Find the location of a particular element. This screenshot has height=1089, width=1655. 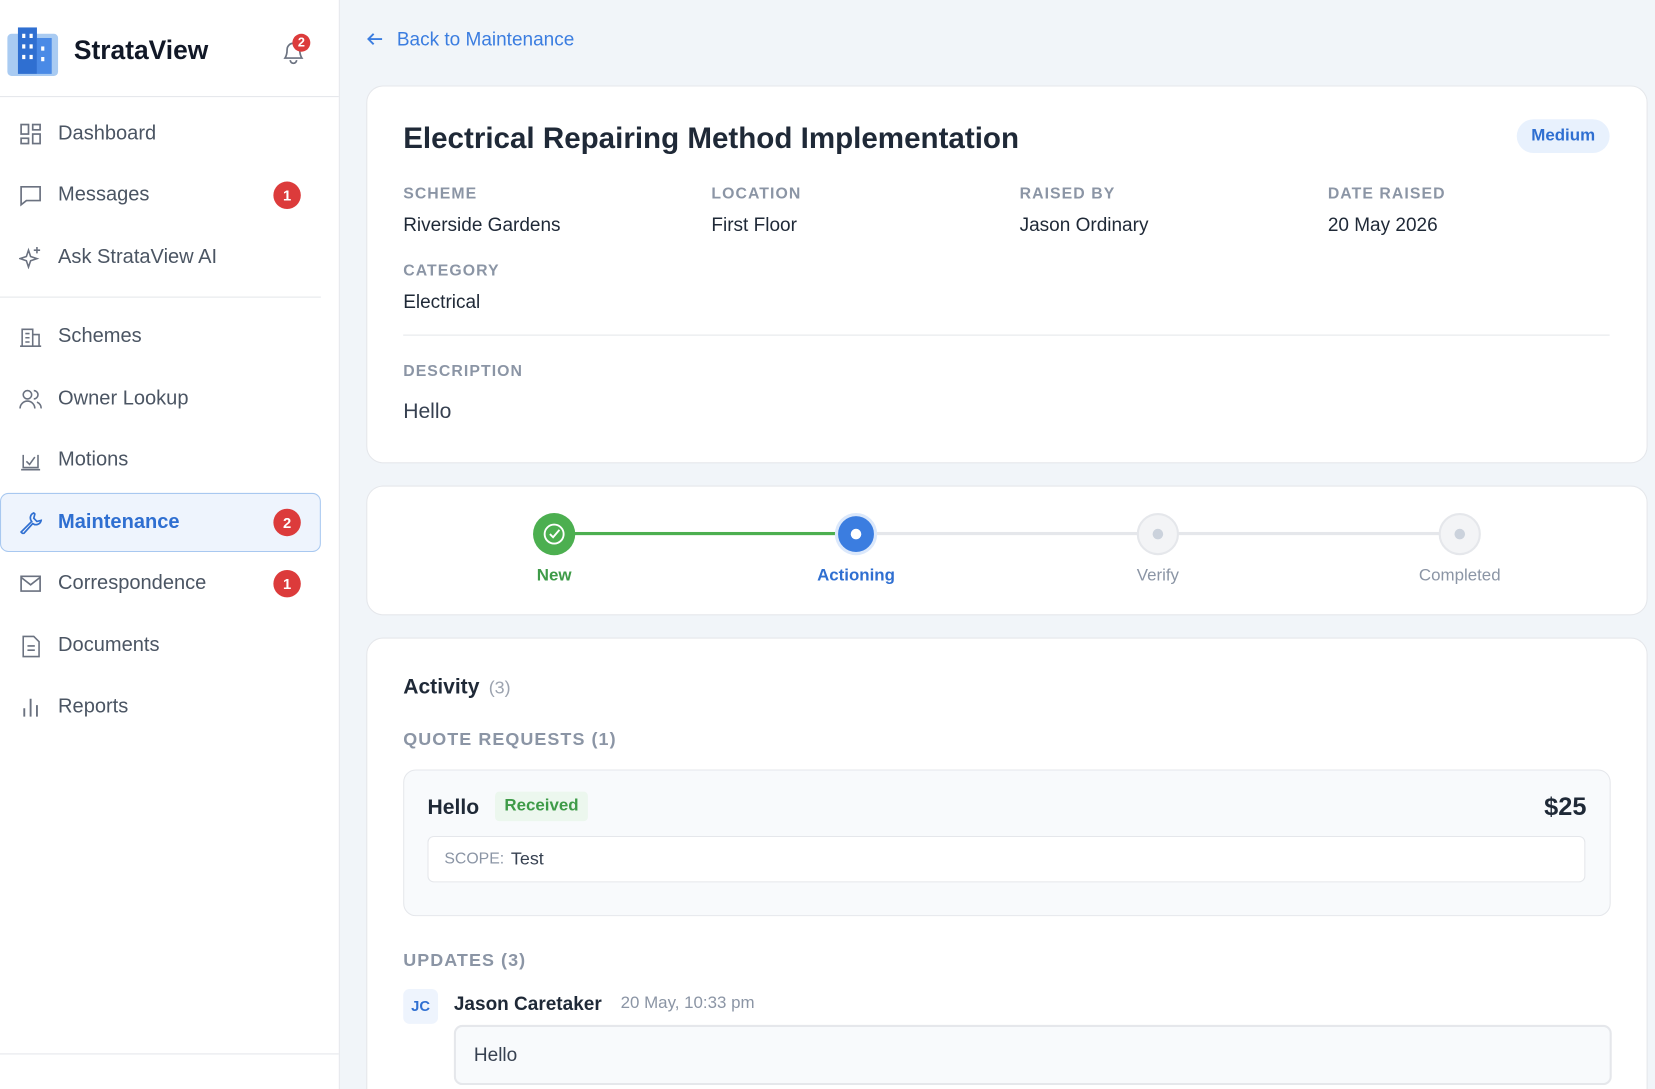

step-current is located at coordinates (856, 534).